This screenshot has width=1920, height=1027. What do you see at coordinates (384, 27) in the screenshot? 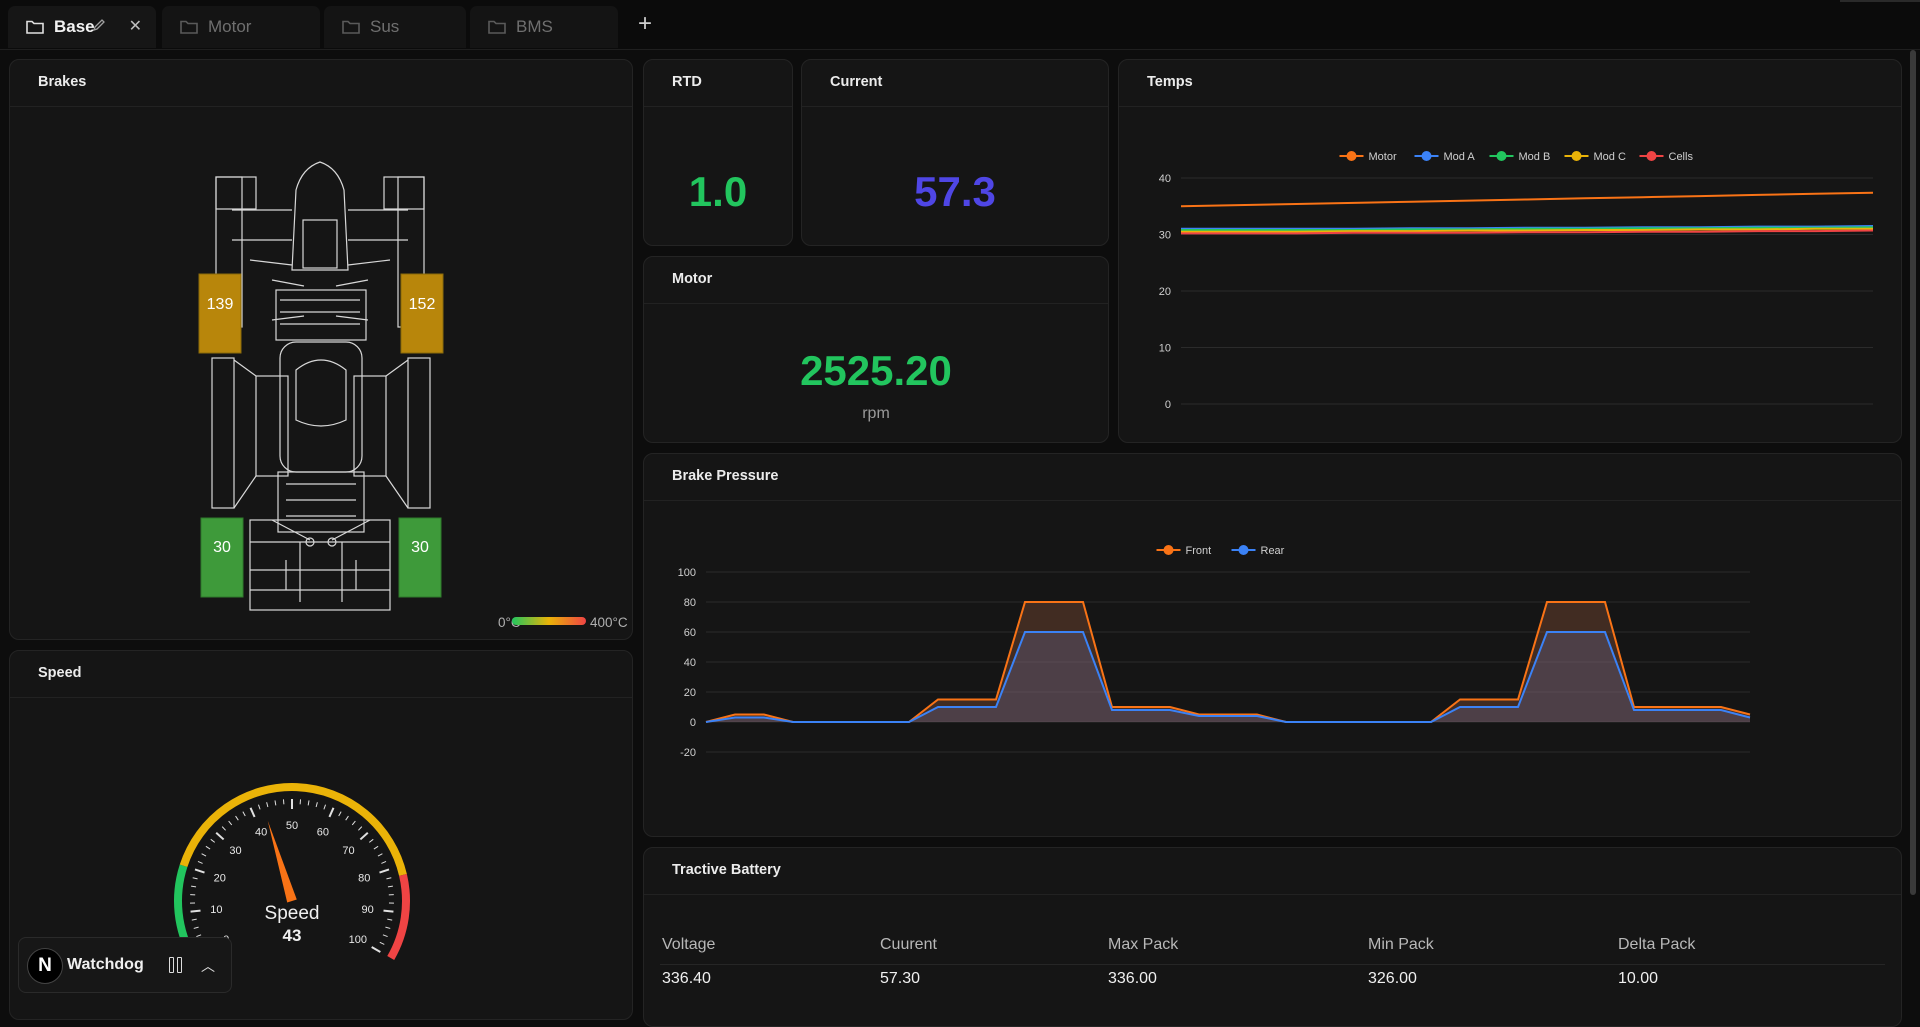
I see `tab-label: Sus` at bounding box center [384, 27].